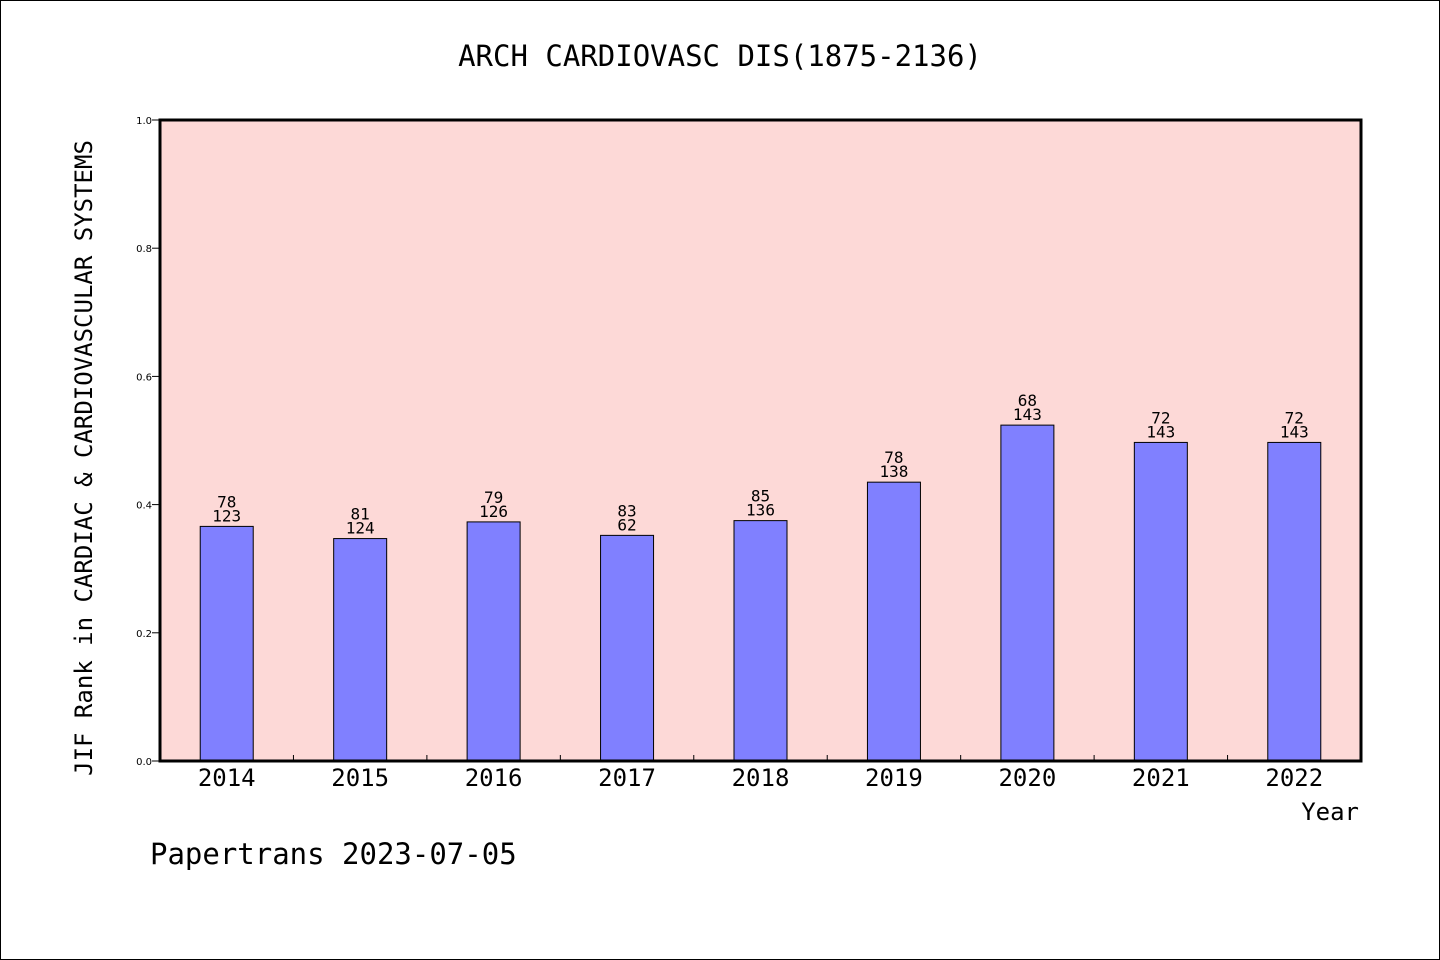 This screenshot has width=1440, height=960. What do you see at coordinates (144, 121) in the screenshot?
I see `y-tick-label: 1.0` at bounding box center [144, 121].